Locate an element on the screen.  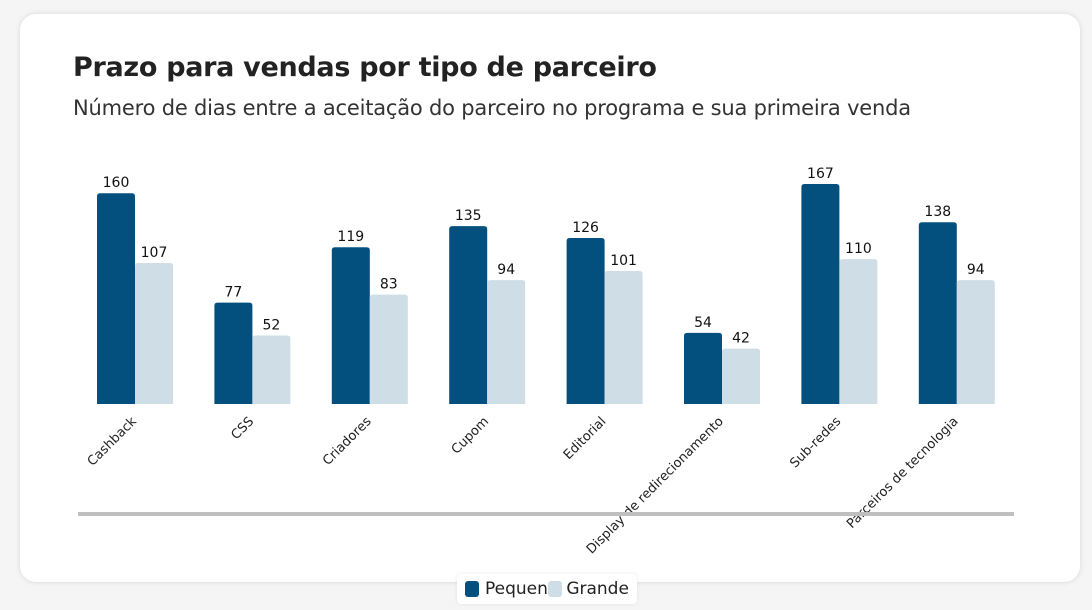
legend-item-pequeno: Pequeno is located at coordinates (511, 589).